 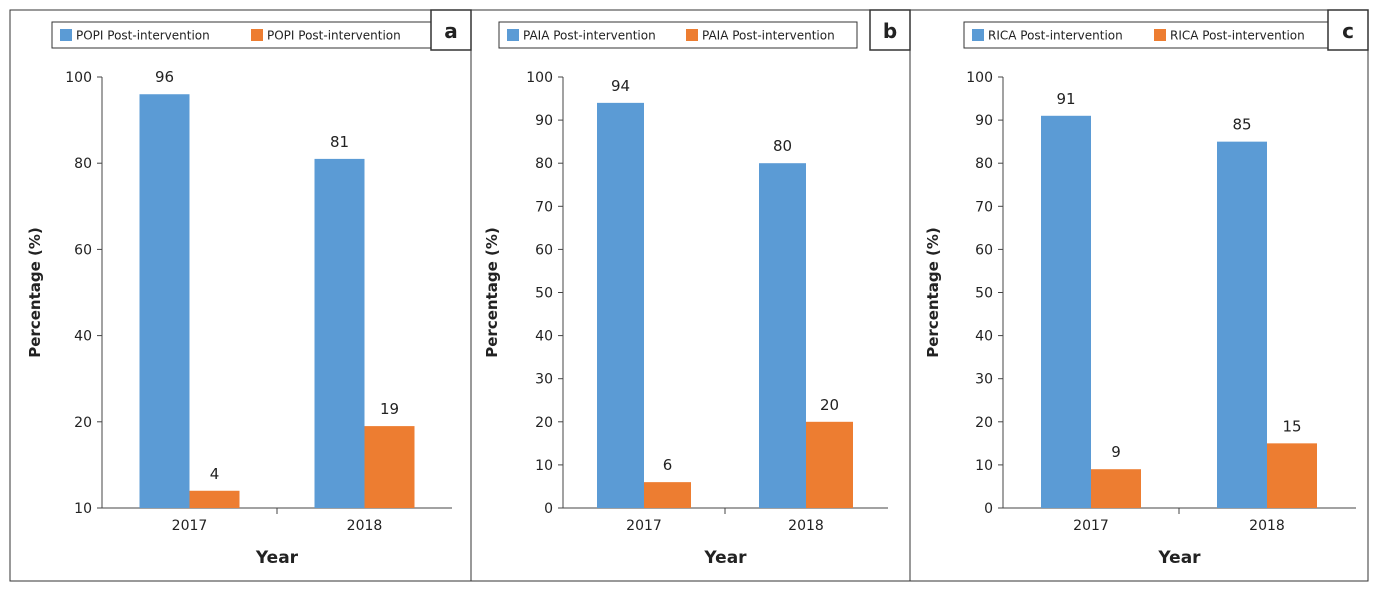 What do you see at coordinates (782, 146) in the screenshot?
I see `chart-1-data-label-s0-c1: 80` at bounding box center [782, 146].